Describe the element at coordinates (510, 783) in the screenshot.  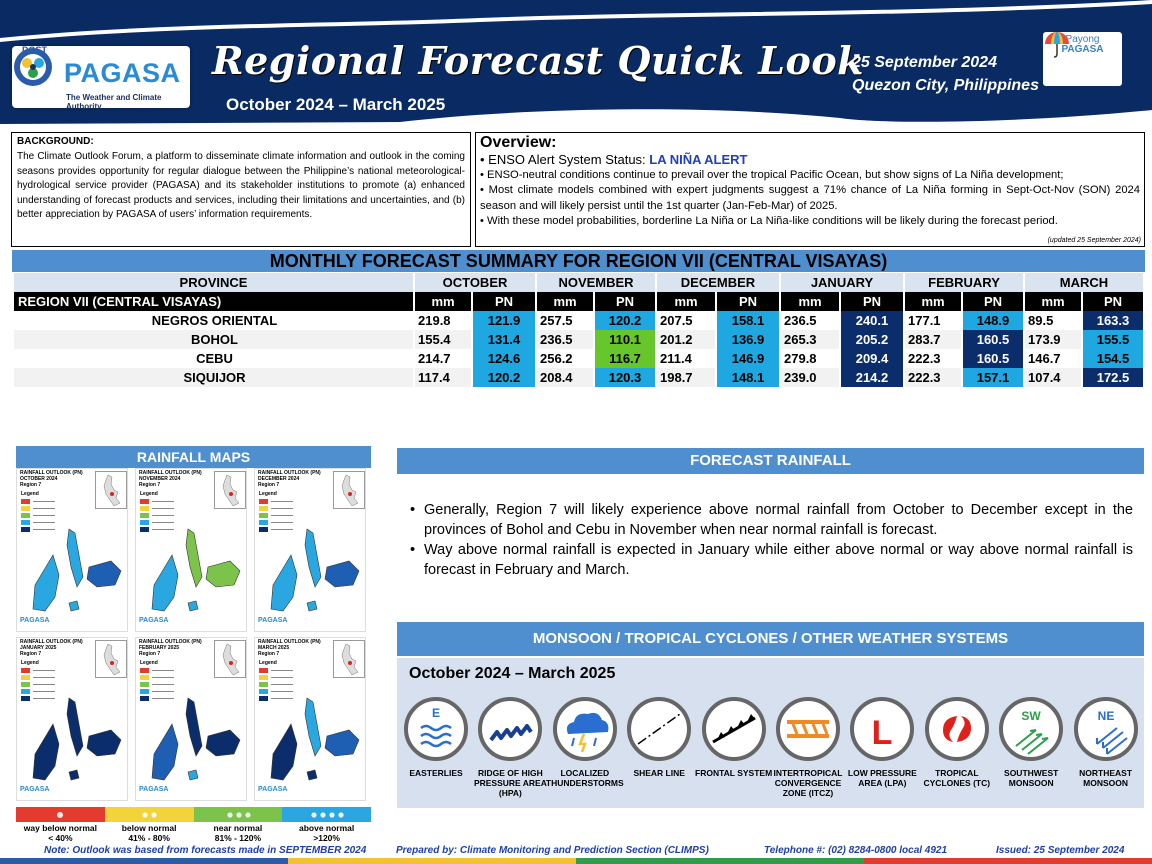
I see `weather-system-label: RIDGE OF HIGH PRESSURE AREA (HPA)` at that location.